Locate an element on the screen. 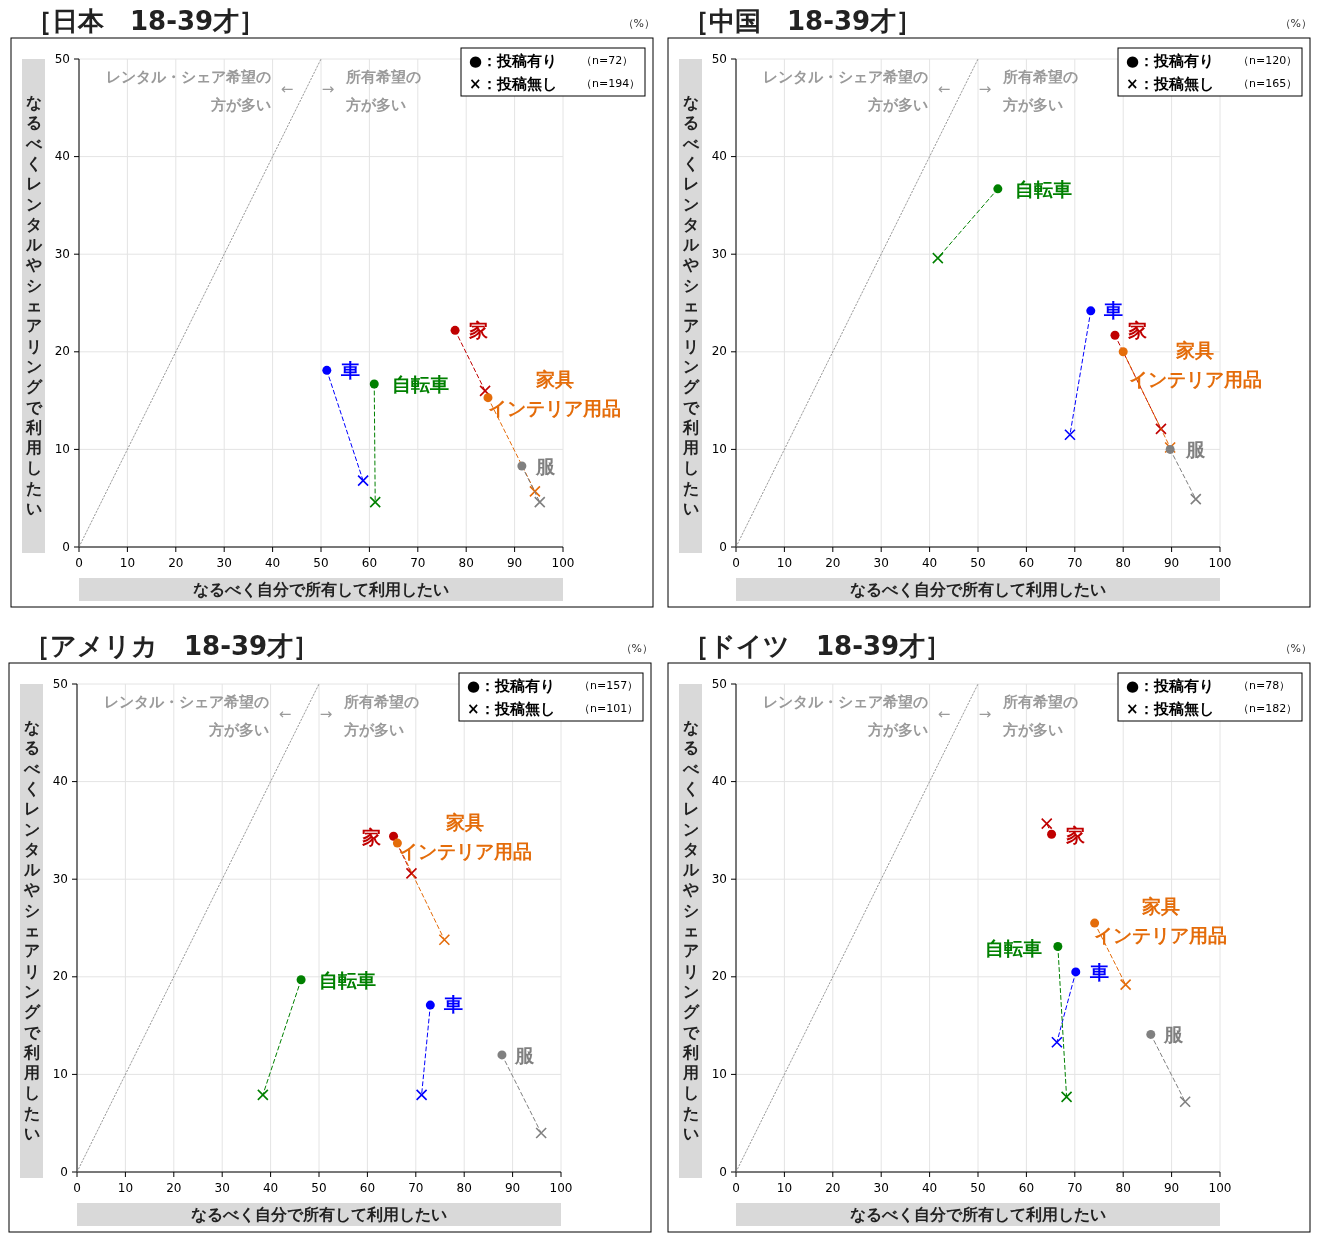  annotation: ← is located at coordinates (285, 713).